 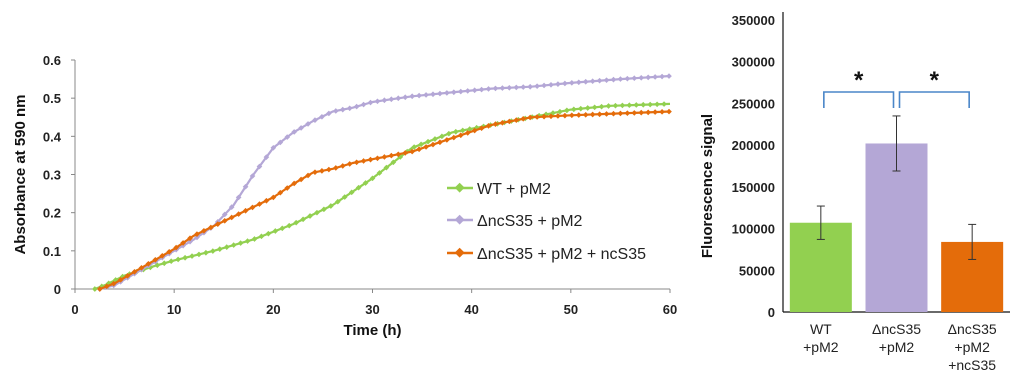 What do you see at coordinates (273, 309) in the screenshot?
I see `x-tick-label: 20` at bounding box center [273, 309].